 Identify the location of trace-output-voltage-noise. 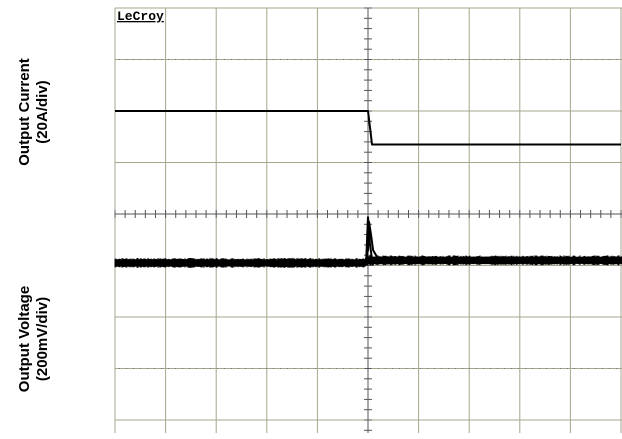
(368, 261).